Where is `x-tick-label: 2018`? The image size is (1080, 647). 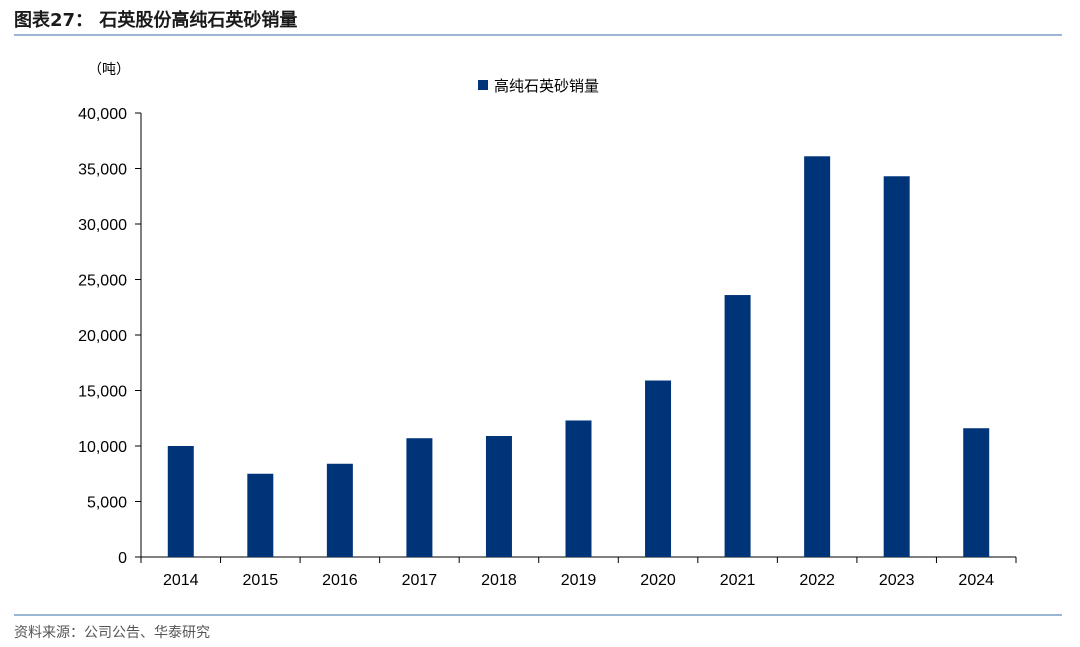
x-tick-label: 2018 is located at coordinates (499, 580).